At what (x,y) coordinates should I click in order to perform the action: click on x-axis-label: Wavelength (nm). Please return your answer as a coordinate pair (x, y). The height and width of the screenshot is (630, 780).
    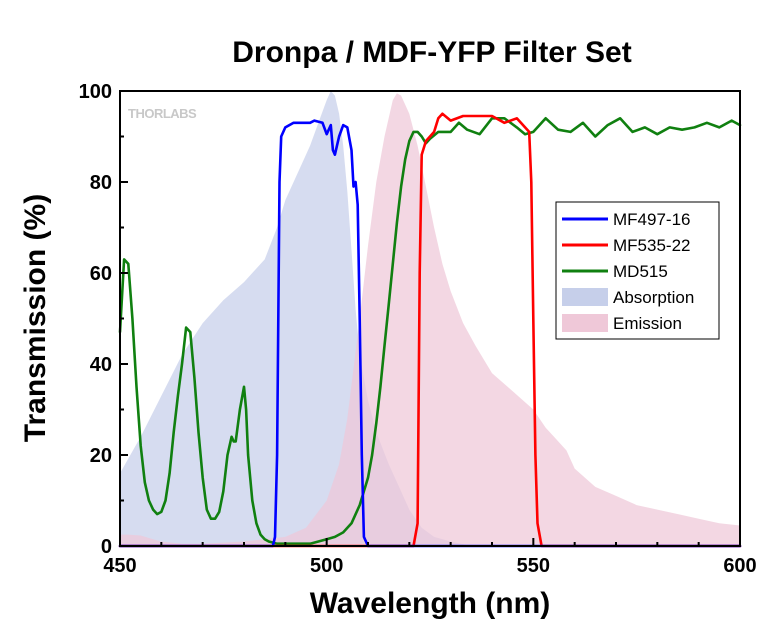
    Looking at the image, I should click on (430, 603).